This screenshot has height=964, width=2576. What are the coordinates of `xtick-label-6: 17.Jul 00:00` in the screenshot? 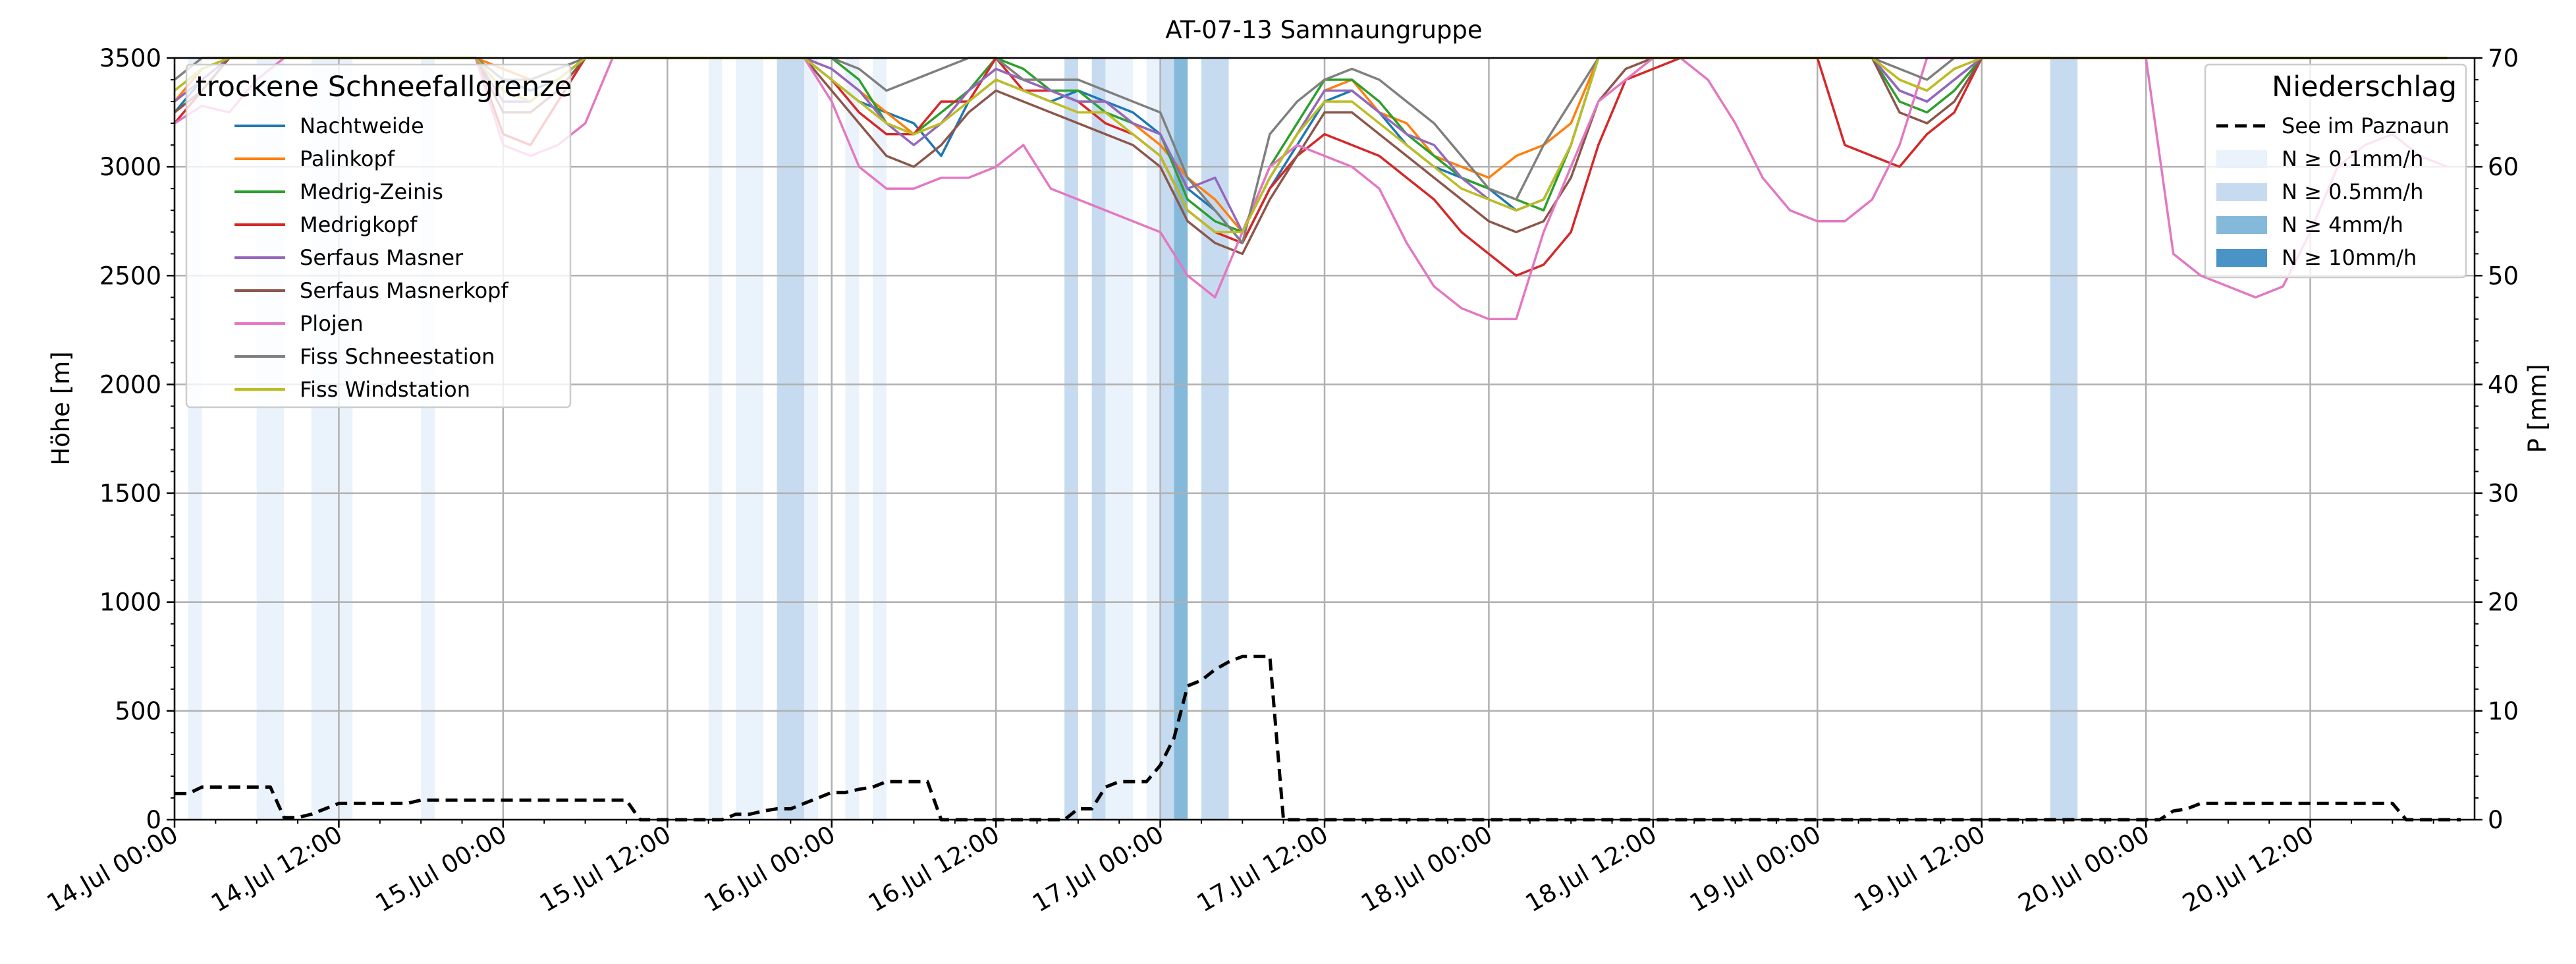 It's located at (1098, 869).